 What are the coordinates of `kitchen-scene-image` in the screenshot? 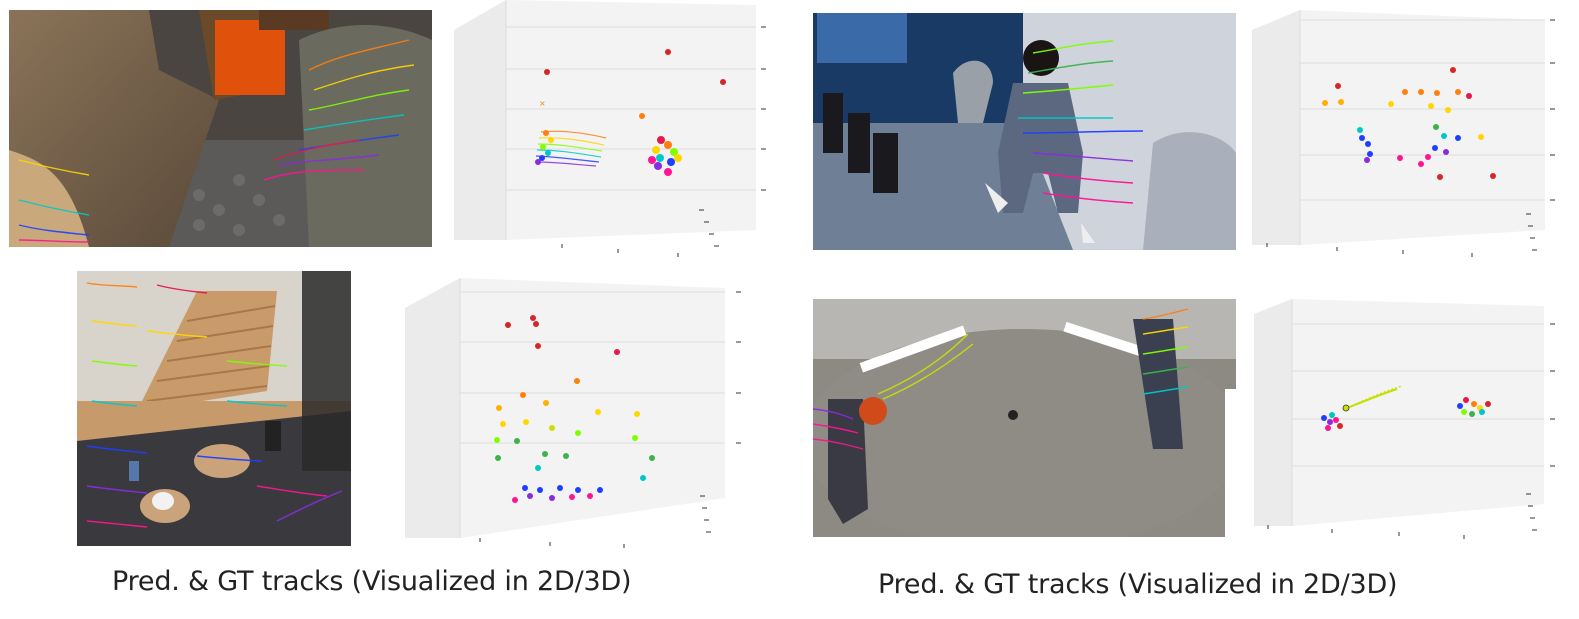 It's located at (214, 408).